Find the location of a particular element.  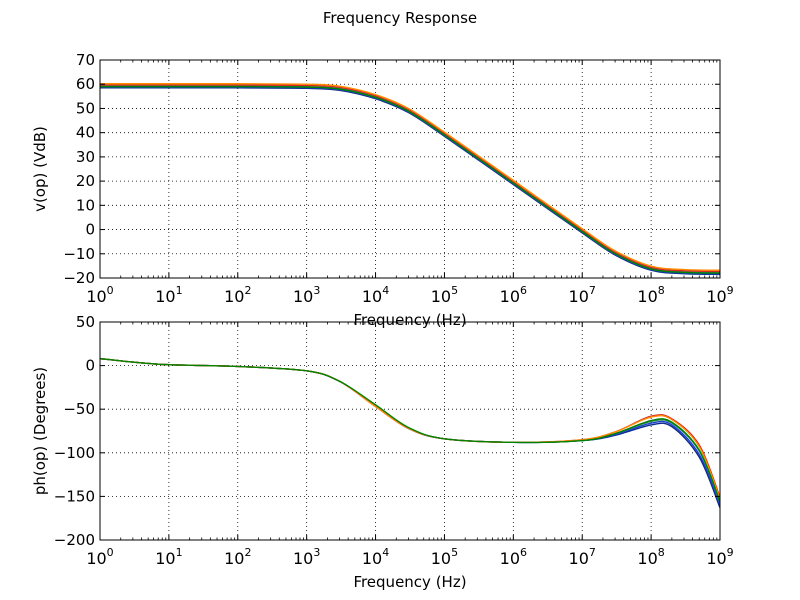

y-tick-label: 60 is located at coordinates (85, 84).